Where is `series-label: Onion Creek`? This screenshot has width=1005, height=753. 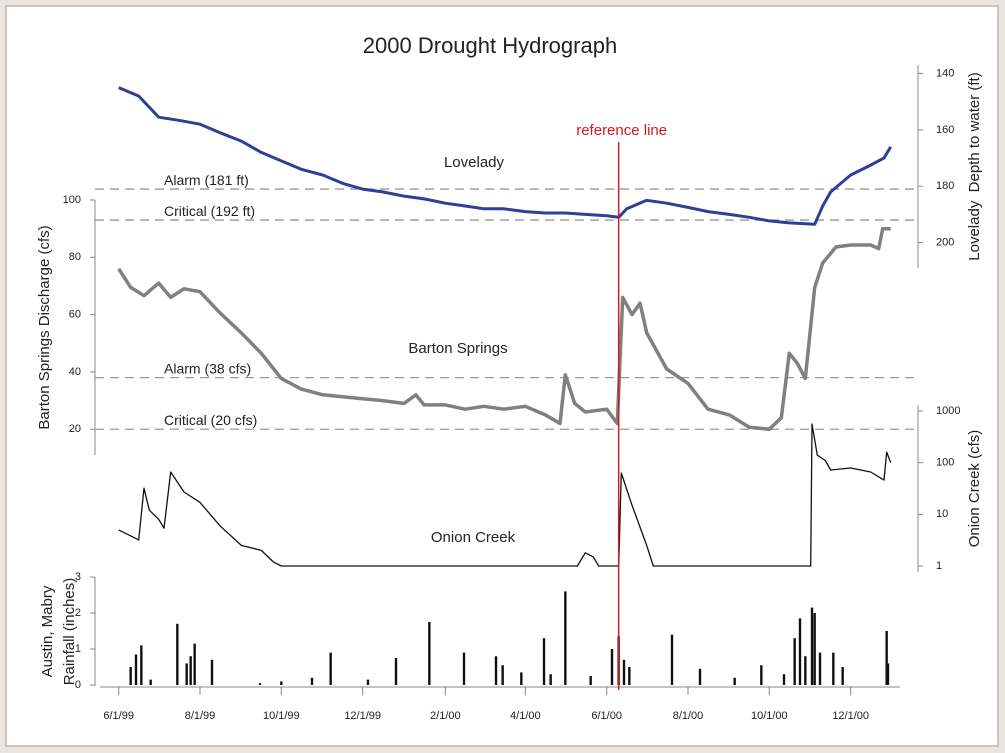 series-label: Onion Creek is located at coordinates (473, 537).